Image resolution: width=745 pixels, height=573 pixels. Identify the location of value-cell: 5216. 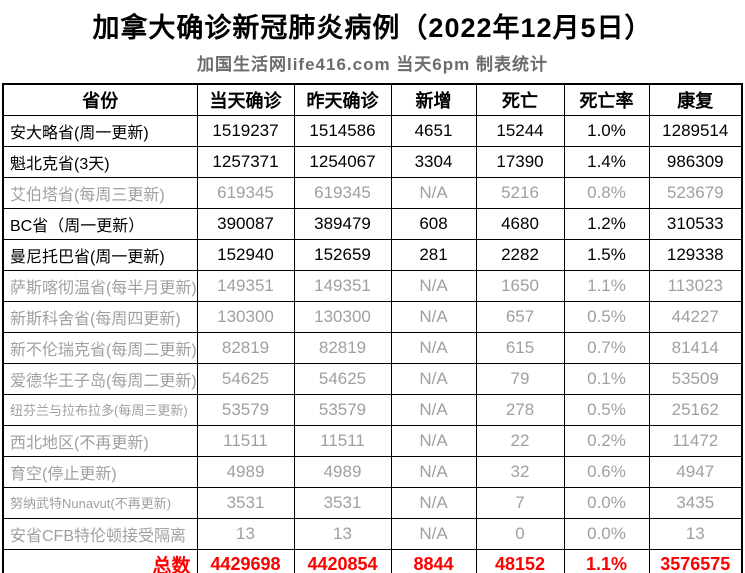
(520, 192).